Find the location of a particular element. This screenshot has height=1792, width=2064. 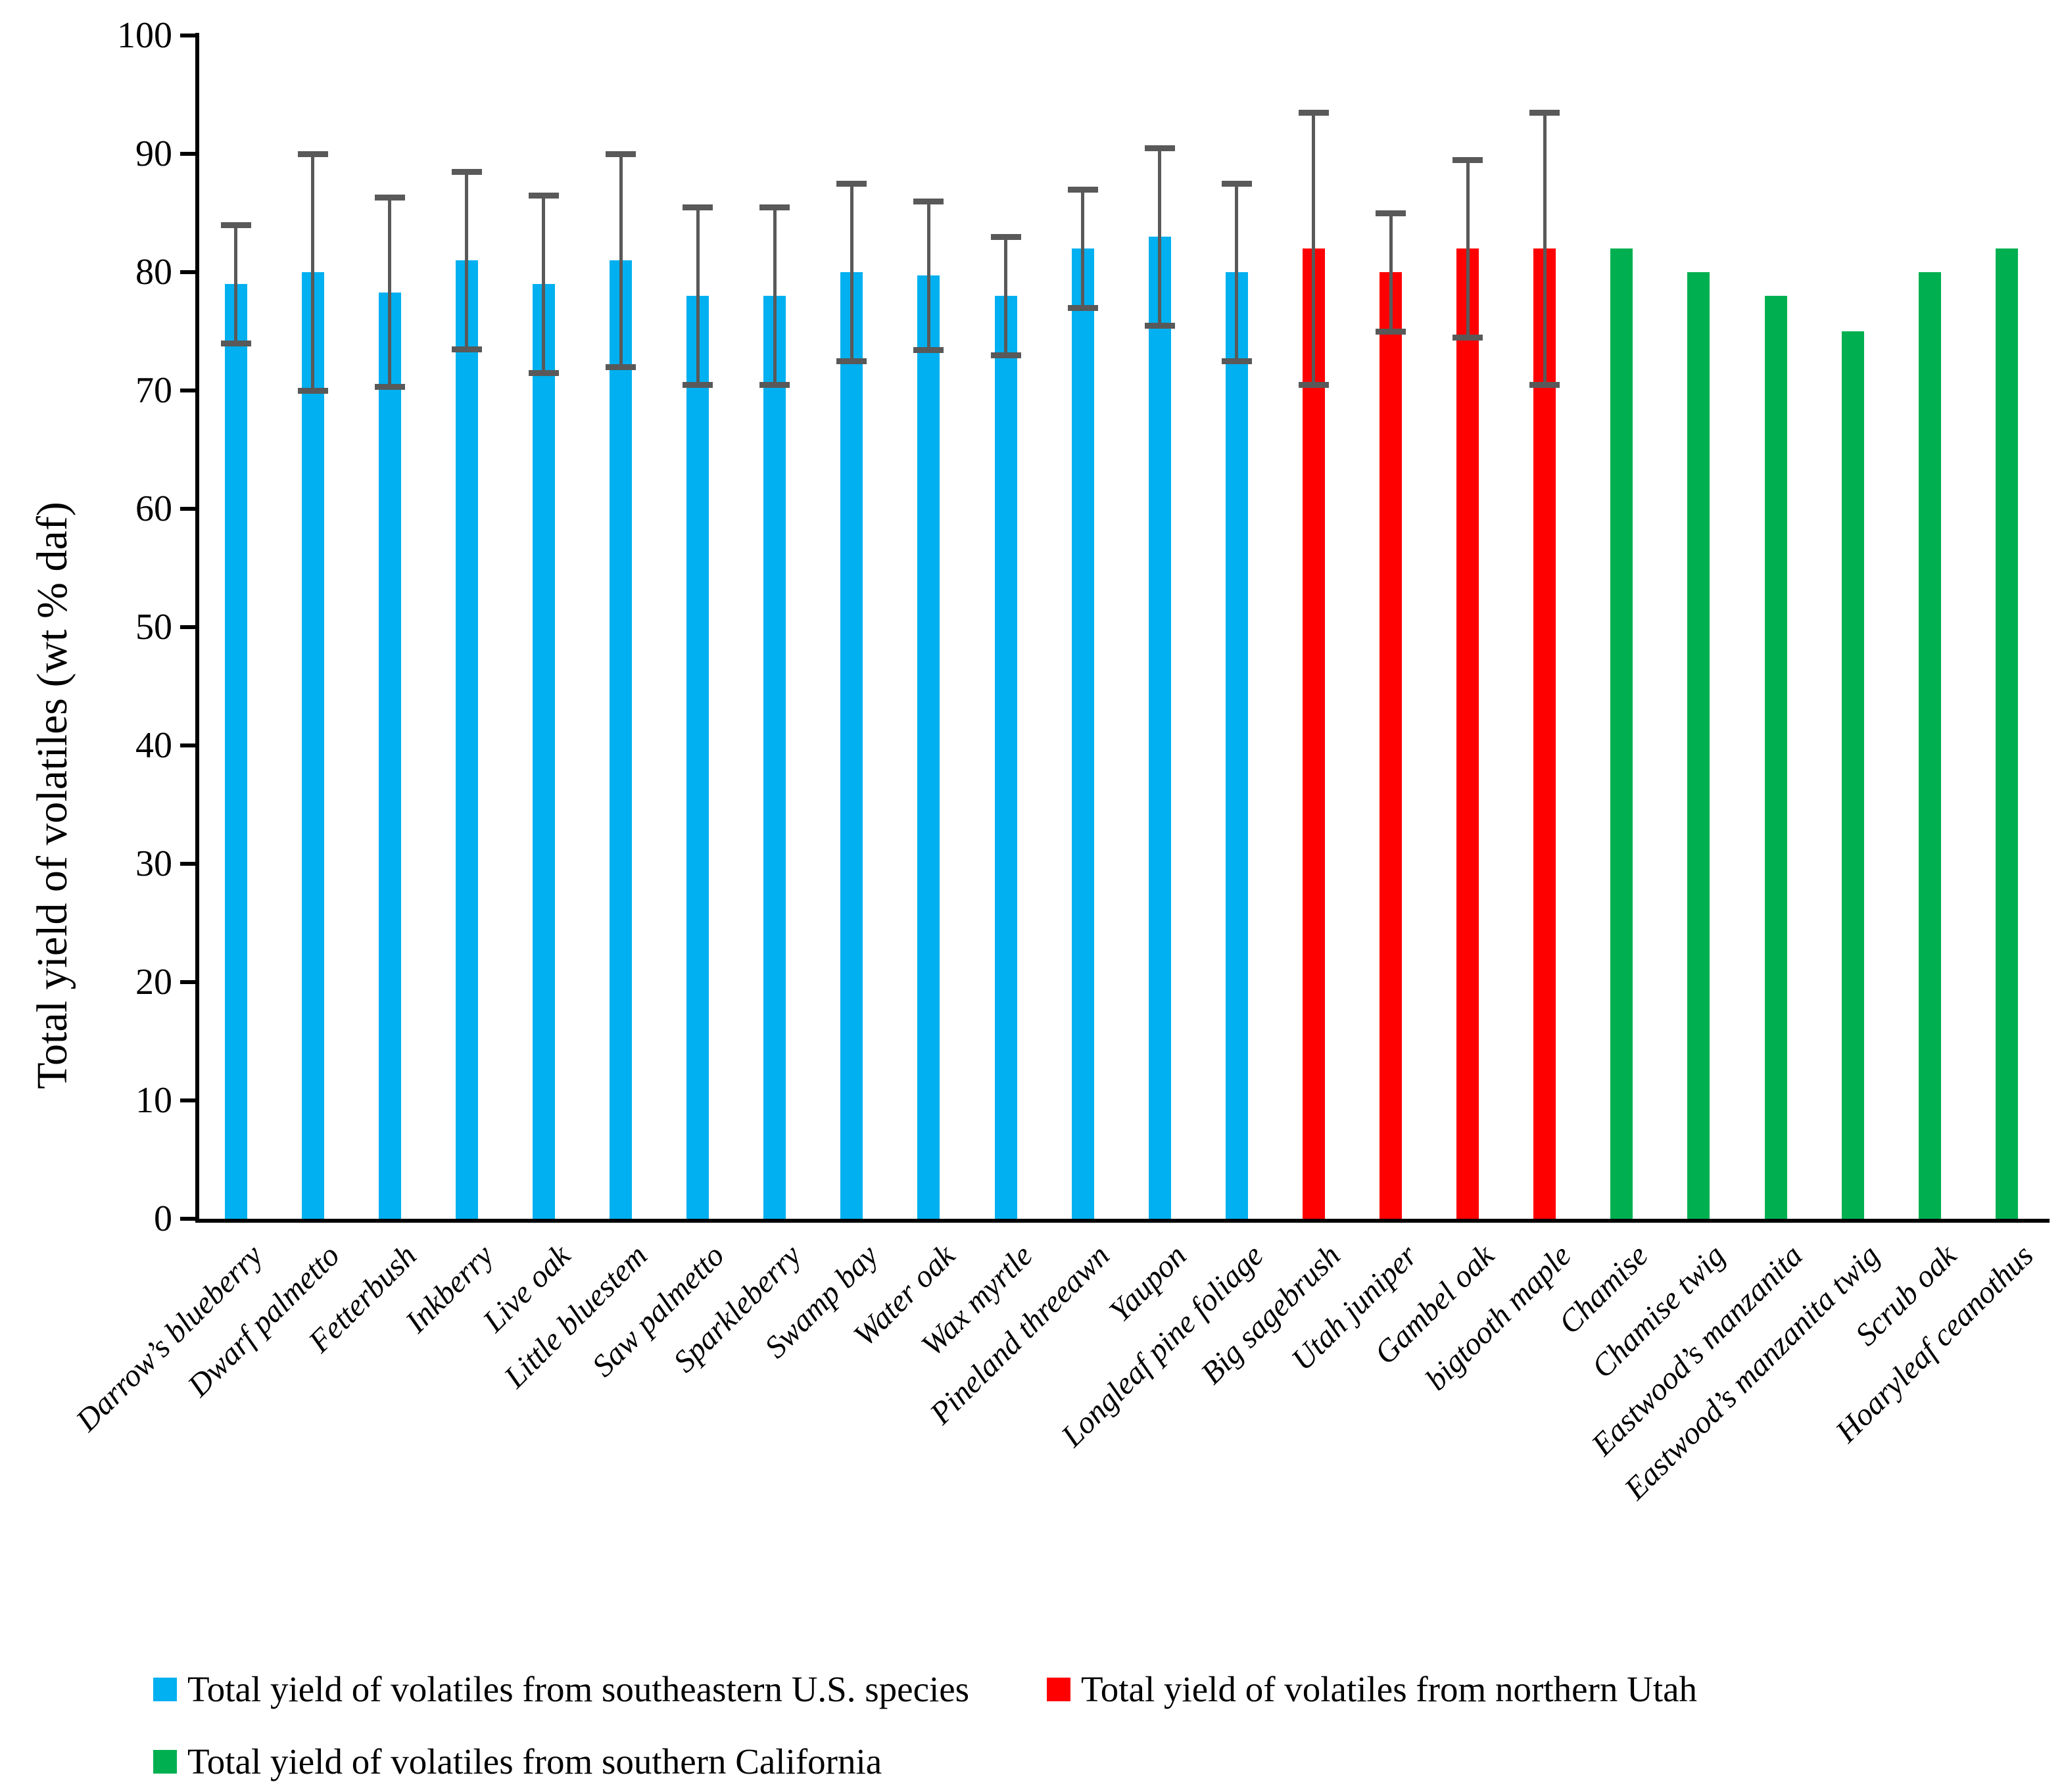

x-axis-line is located at coordinates (1122, 1221).